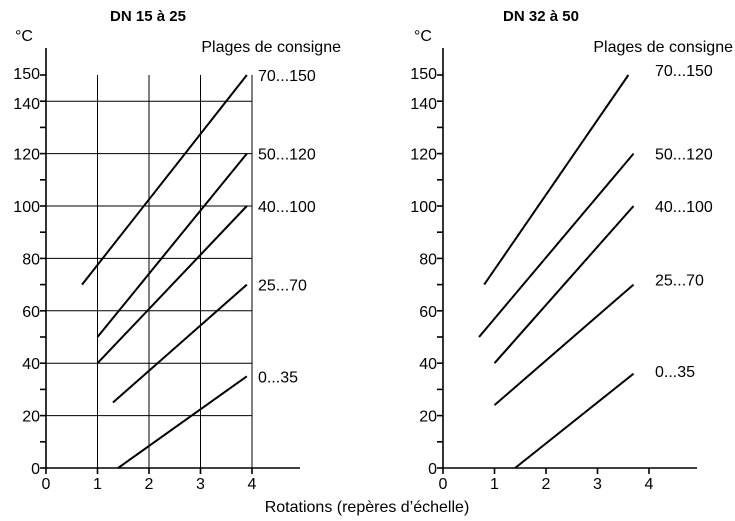  What do you see at coordinates (367, 507) in the screenshot?
I see `x-axis-label: Rotations (repères d’échelle)` at bounding box center [367, 507].